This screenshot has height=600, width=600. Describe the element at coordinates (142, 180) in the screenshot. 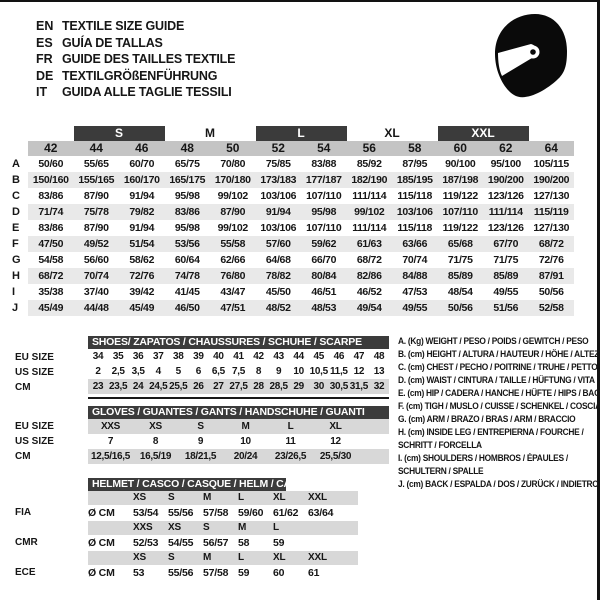

I see `size-value: 160/170` at that location.